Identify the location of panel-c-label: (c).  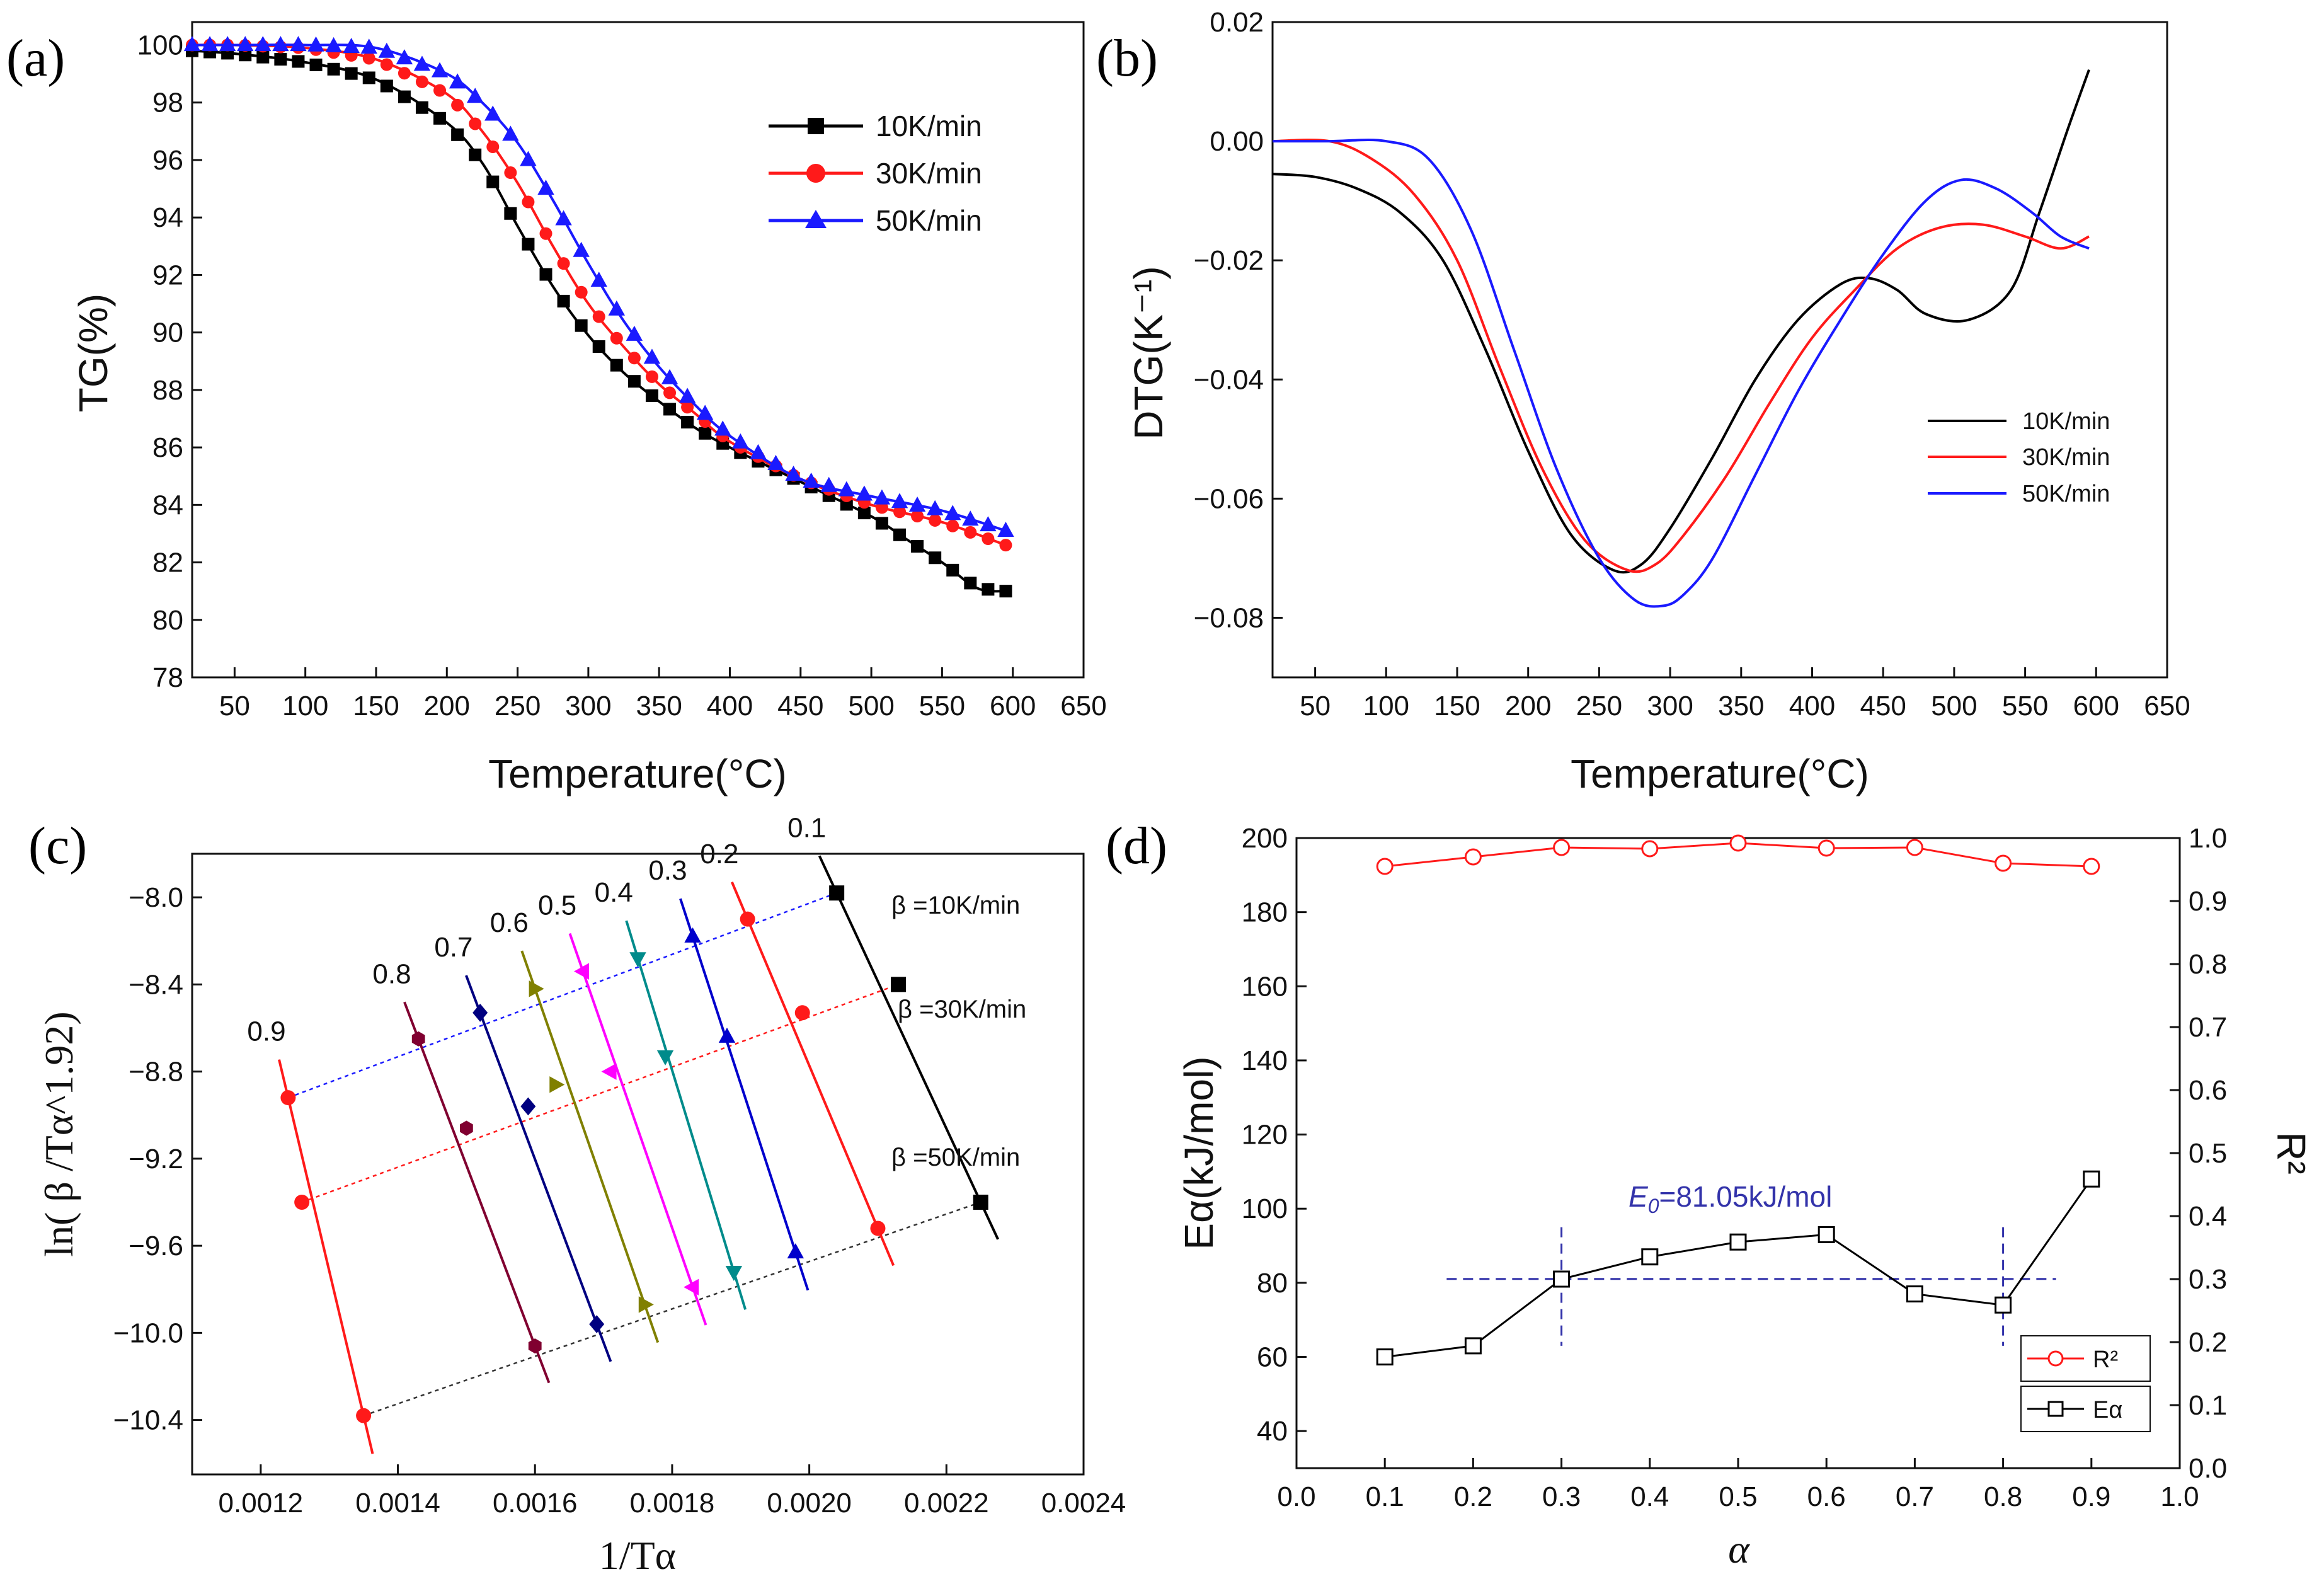
(57, 846).